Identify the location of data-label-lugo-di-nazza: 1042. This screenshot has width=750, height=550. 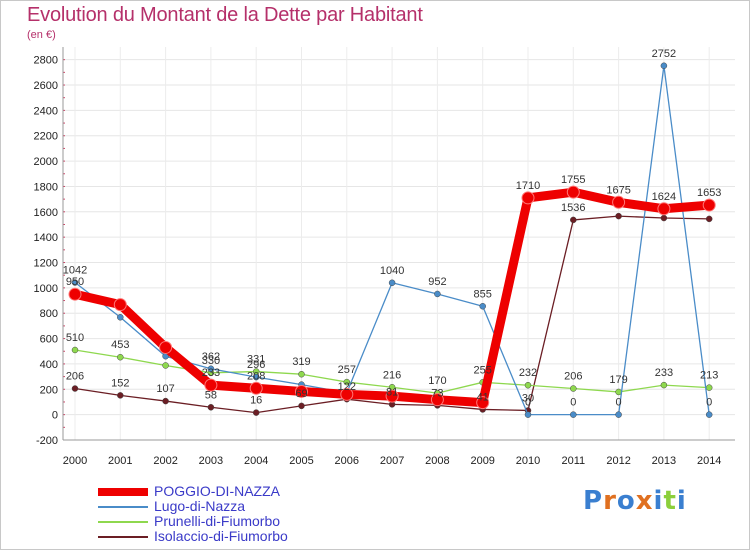
(75, 271).